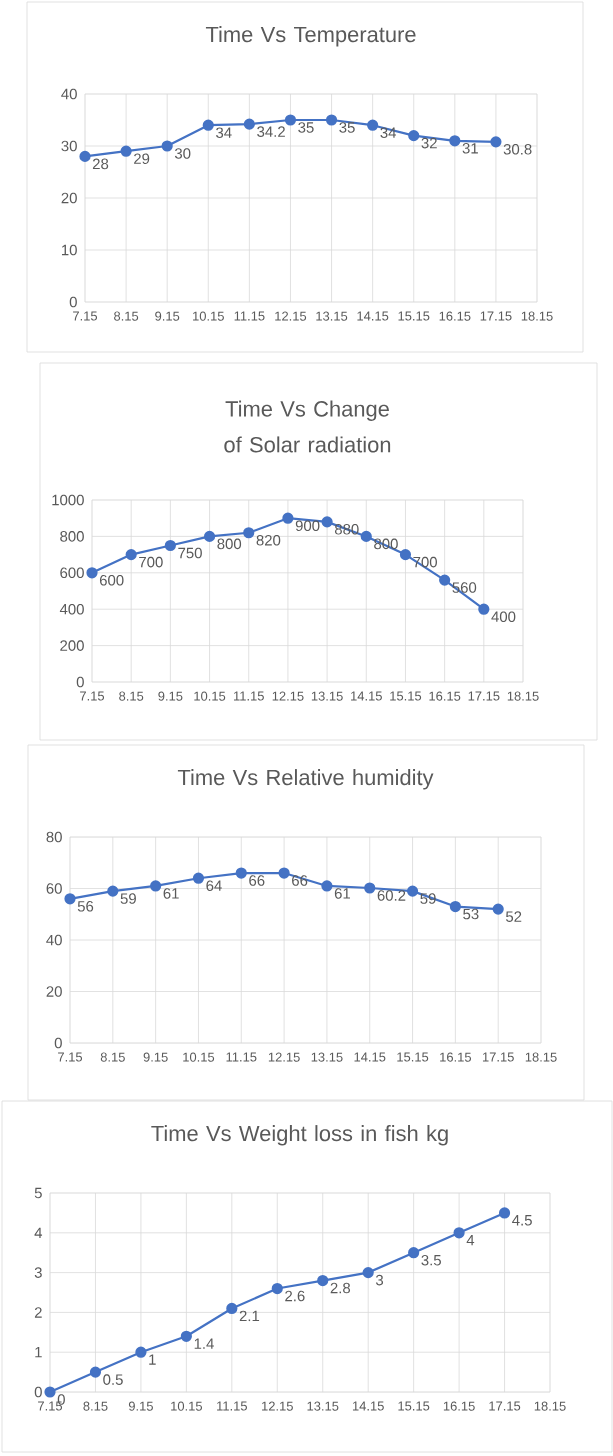  What do you see at coordinates (142, 158) in the screenshot?
I see `data-label: 29` at bounding box center [142, 158].